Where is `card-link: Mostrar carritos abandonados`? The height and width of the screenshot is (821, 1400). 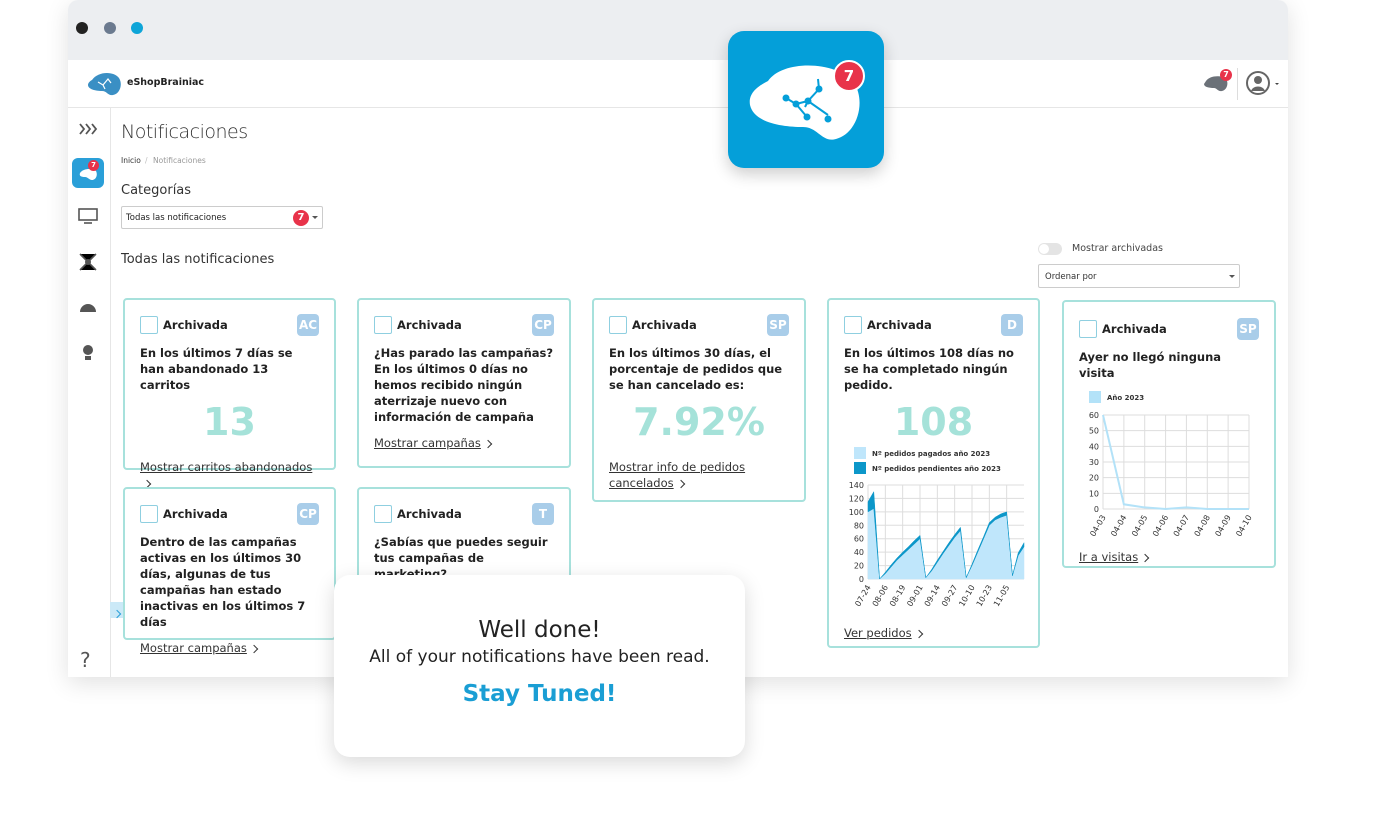 card-link: Mostrar carritos abandonados is located at coordinates (229, 475).